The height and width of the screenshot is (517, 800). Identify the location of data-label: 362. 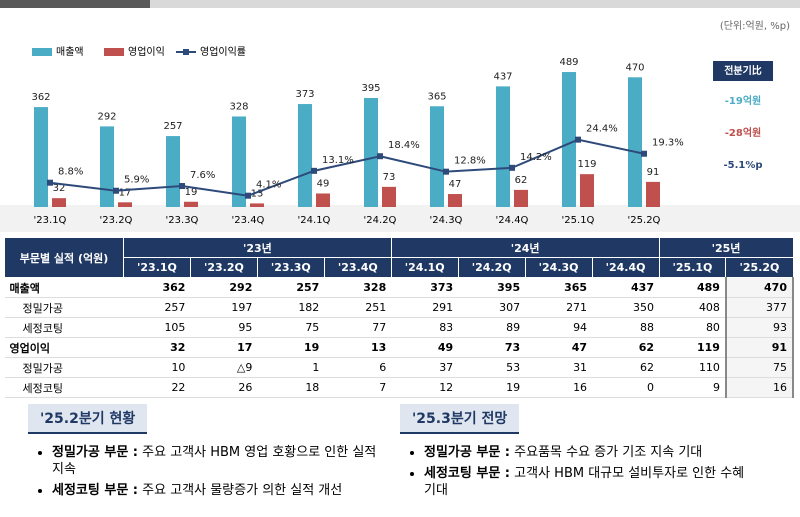
(40, 97).